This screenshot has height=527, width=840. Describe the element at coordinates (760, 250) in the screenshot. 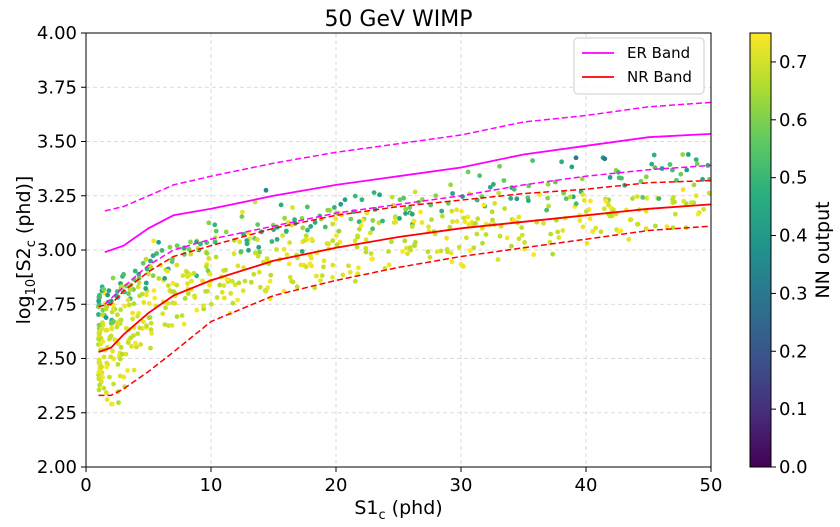

I see `colorbar` at that location.